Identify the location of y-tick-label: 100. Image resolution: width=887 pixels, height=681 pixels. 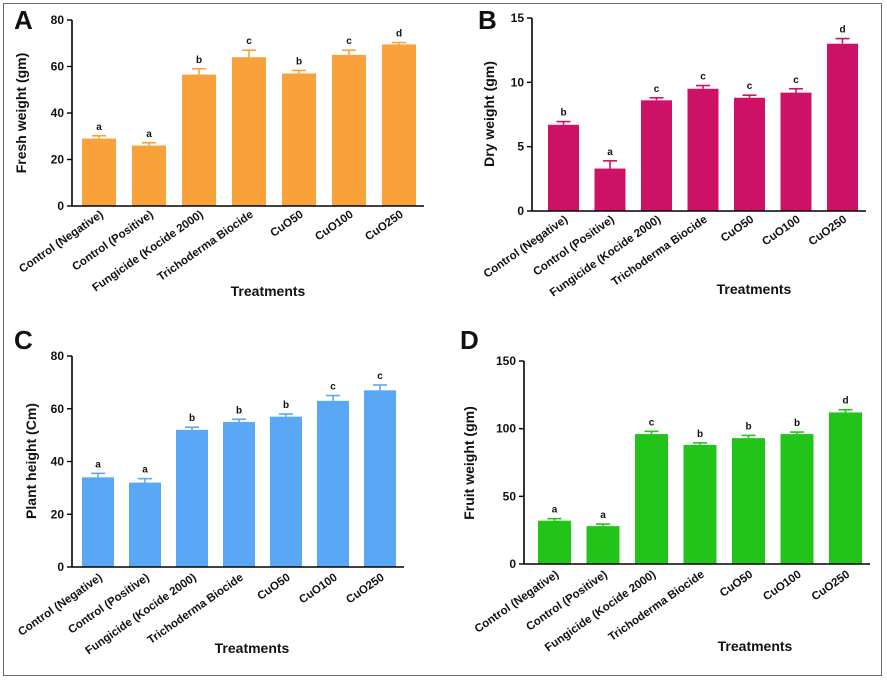
(506, 429).